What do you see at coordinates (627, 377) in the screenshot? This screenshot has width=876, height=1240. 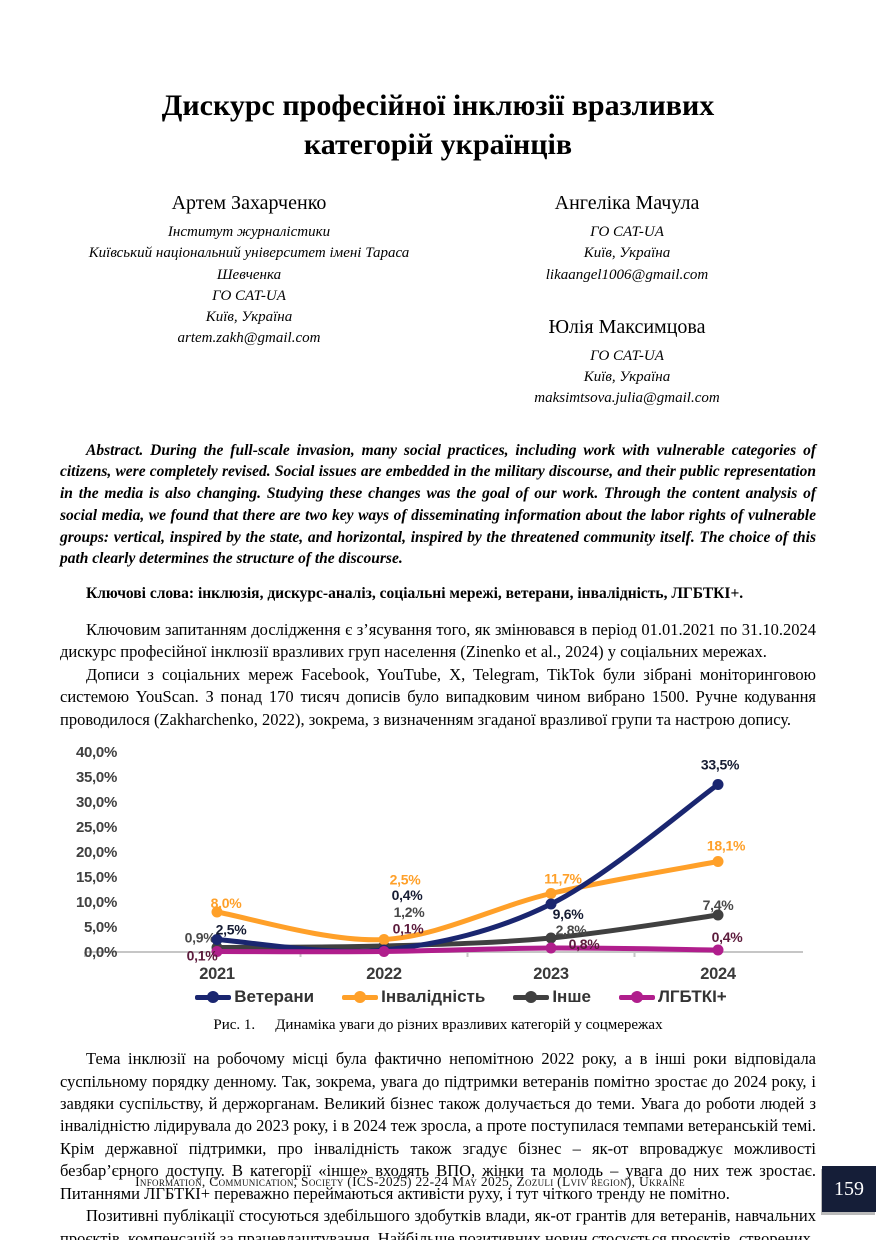 I see `author-3-location: Київ, Україна` at bounding box center [627, 377].